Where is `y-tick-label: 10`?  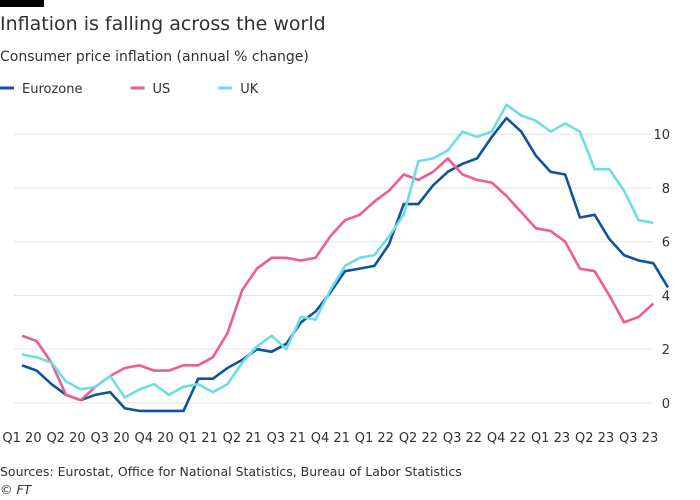 y-tick-label: 10 is located at coordinates (661, 135).